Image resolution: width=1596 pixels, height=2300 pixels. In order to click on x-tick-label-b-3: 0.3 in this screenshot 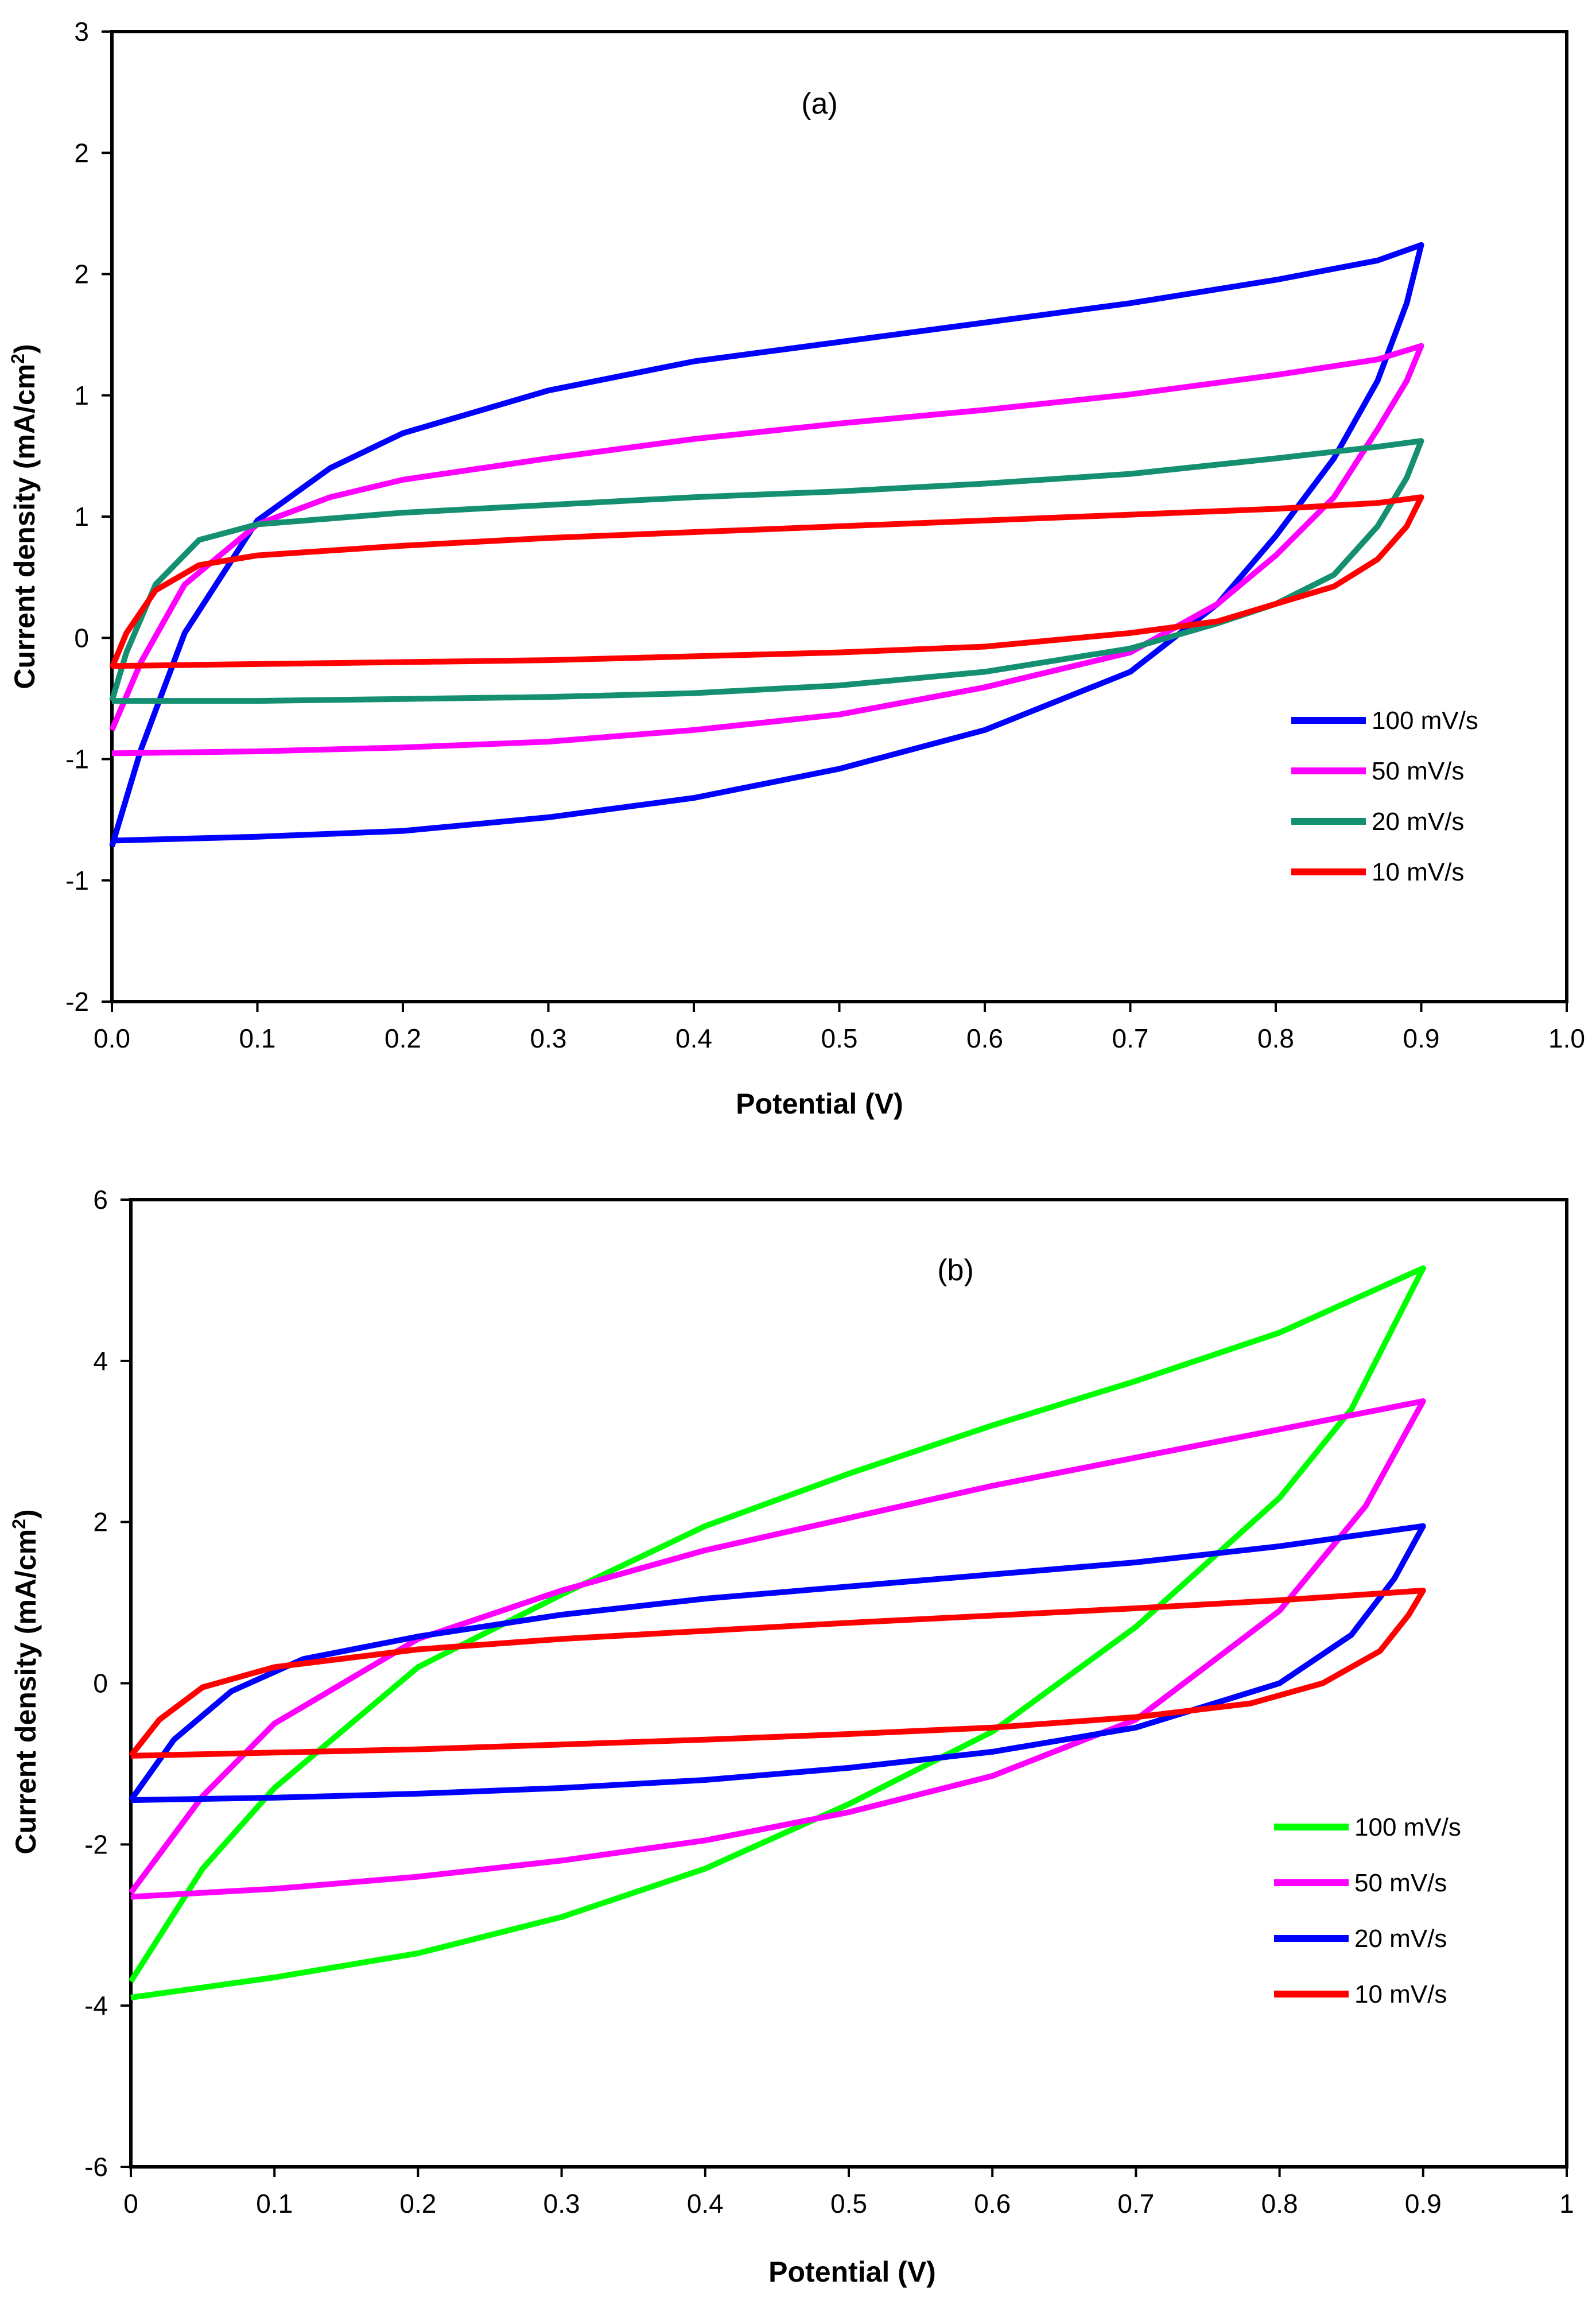, I will do `click(561, 2204)`.